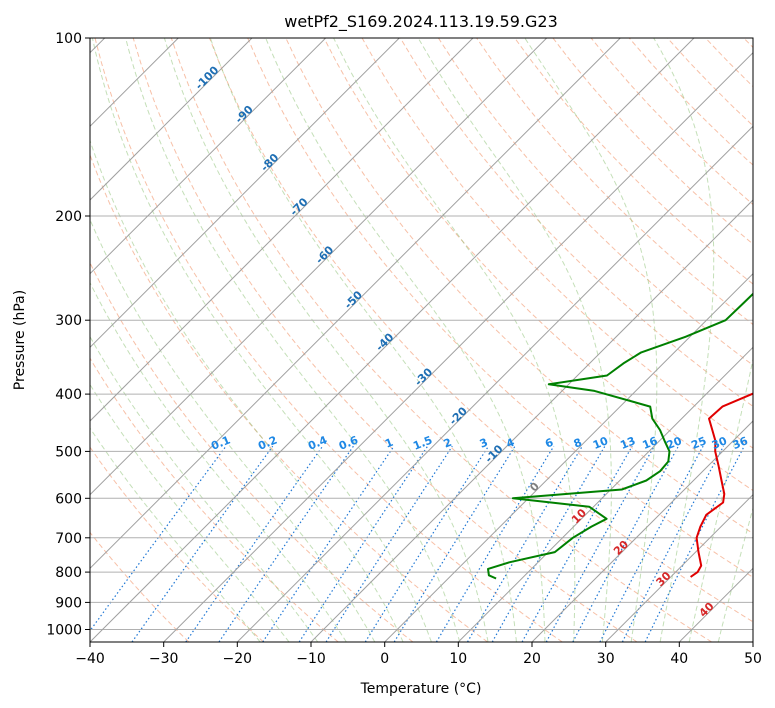 This screenshot has width=775, height=708. What do you see at coordinates (532, 659) in the screenshot?
I see `x-tick-label: 20` at bounding box center [532, 659].